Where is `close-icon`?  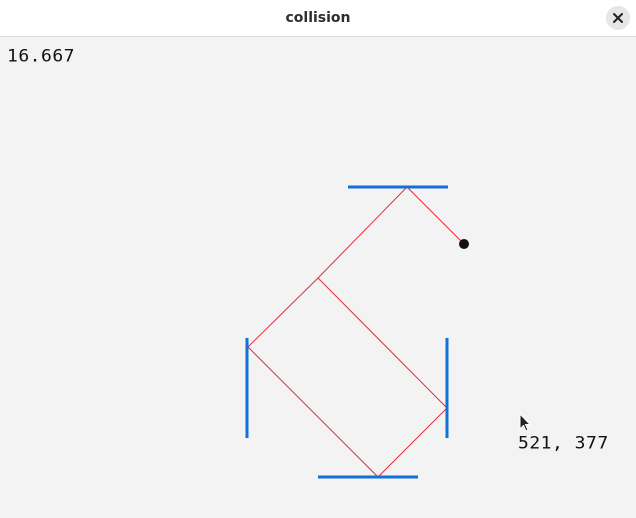
close-icon is located at coordinates (618, 18).